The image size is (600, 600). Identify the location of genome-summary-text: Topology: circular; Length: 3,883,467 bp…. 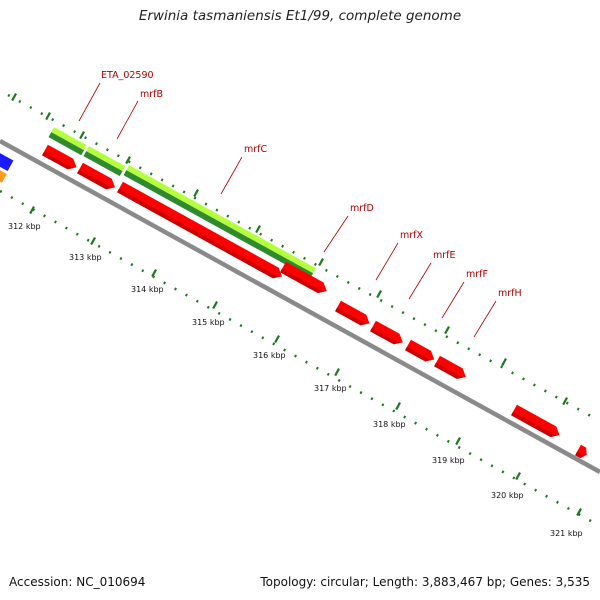
(425, 582).